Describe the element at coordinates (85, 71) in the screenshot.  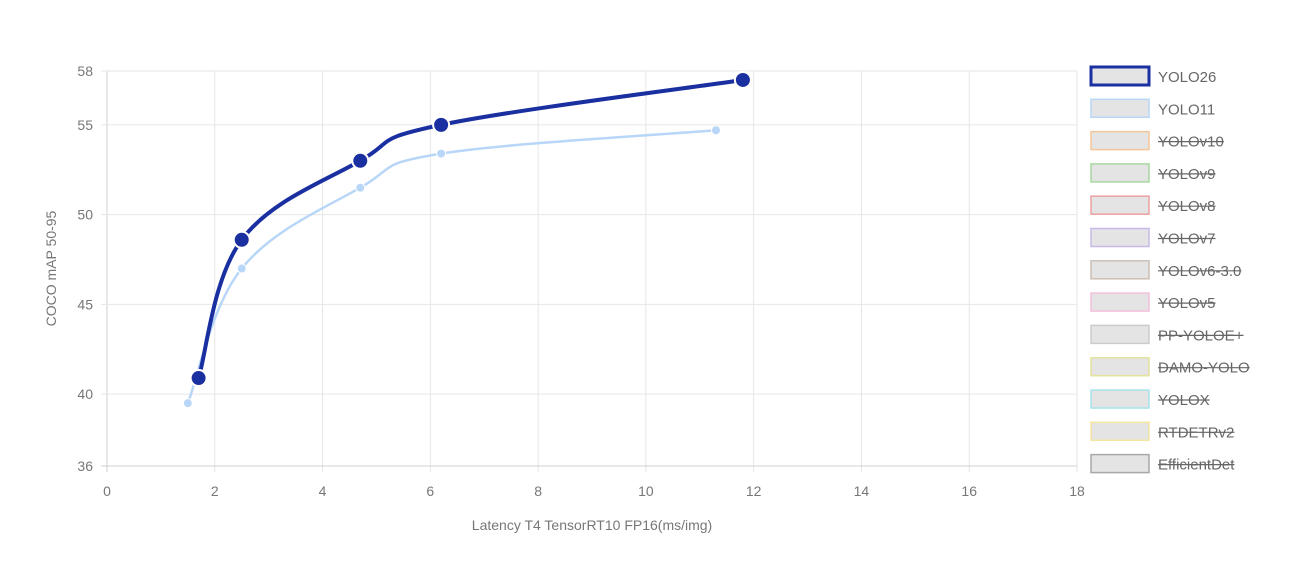
I see `y-tick-label: 58` at that location.